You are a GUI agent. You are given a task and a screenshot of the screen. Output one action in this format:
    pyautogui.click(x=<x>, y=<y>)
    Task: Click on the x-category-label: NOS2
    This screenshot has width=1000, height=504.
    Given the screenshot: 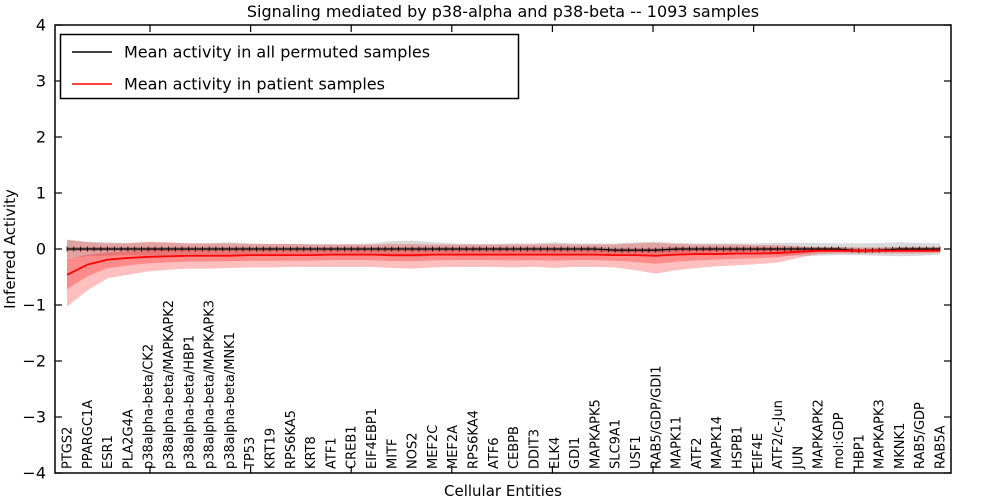 What is the action you would take?
    pyautogui.click(x=413, y=451)
    